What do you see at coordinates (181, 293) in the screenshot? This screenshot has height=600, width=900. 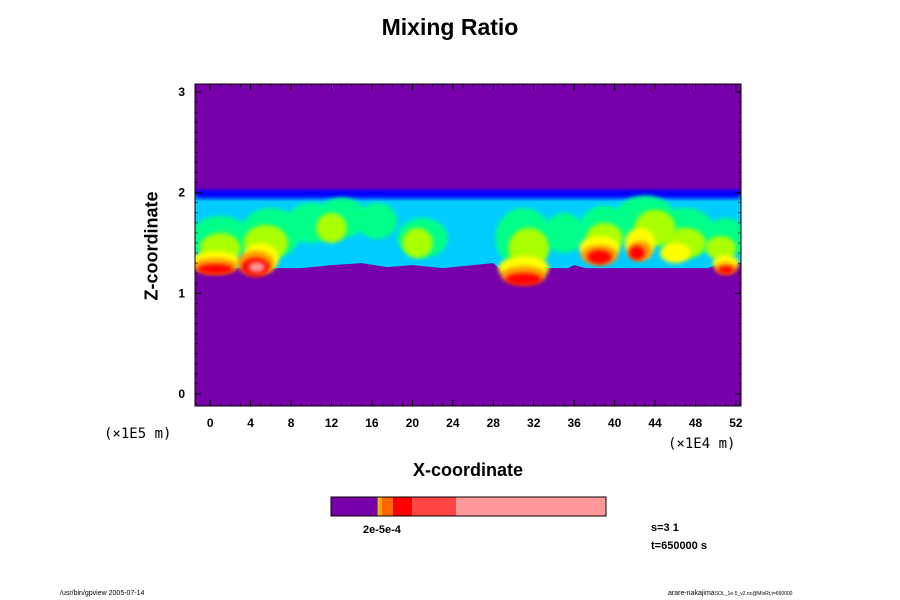 I see `y-tick-label: 1` at bounding box center [181, 293].